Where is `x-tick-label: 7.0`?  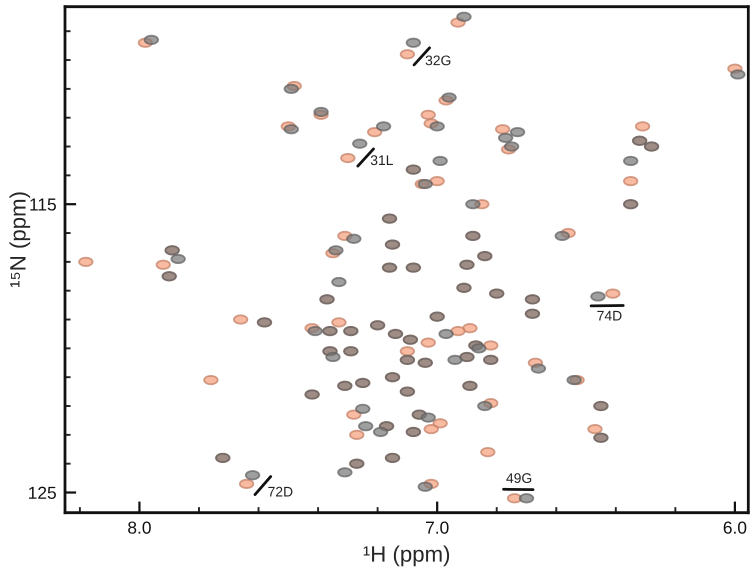
x-tick-label: 7.0 is located at coordinates (437, 527).